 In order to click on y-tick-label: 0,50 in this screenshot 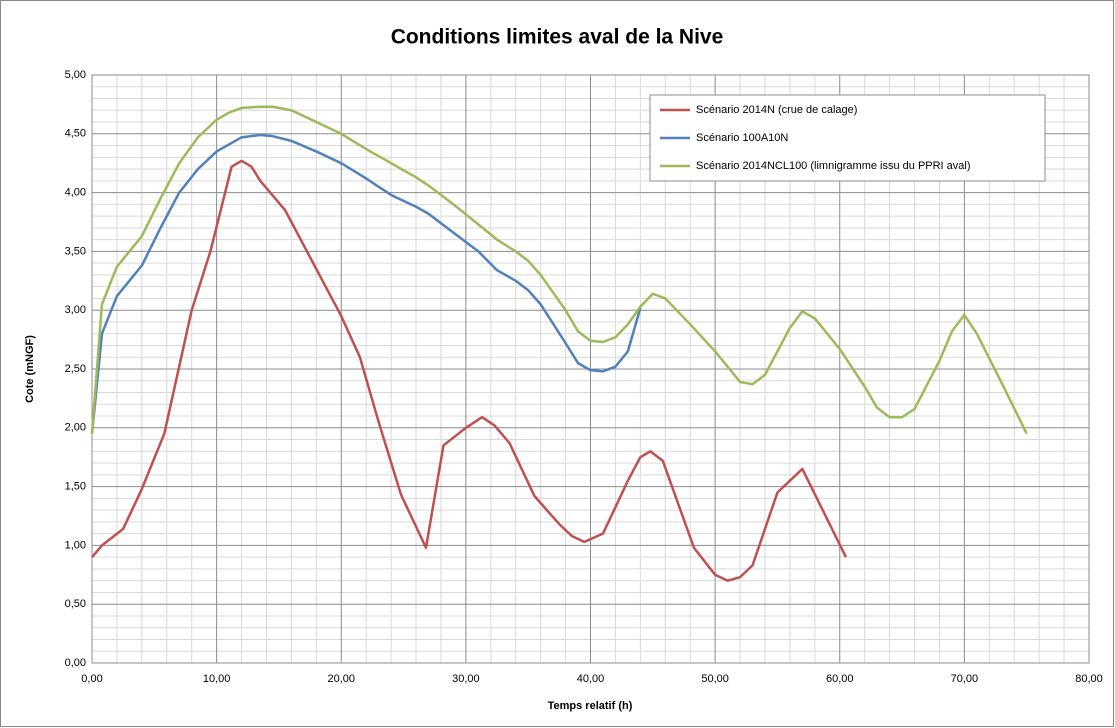, I will do `click(75, 604)`.